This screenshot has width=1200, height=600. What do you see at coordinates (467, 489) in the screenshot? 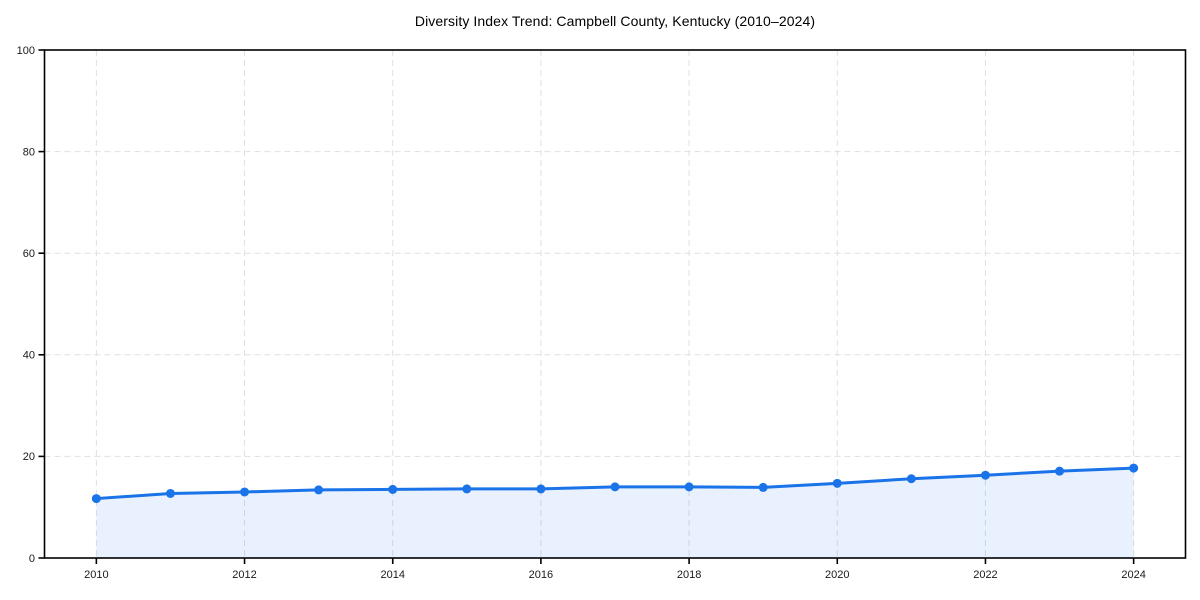
I see `data-point-2015` at bounding box center [467, 489].